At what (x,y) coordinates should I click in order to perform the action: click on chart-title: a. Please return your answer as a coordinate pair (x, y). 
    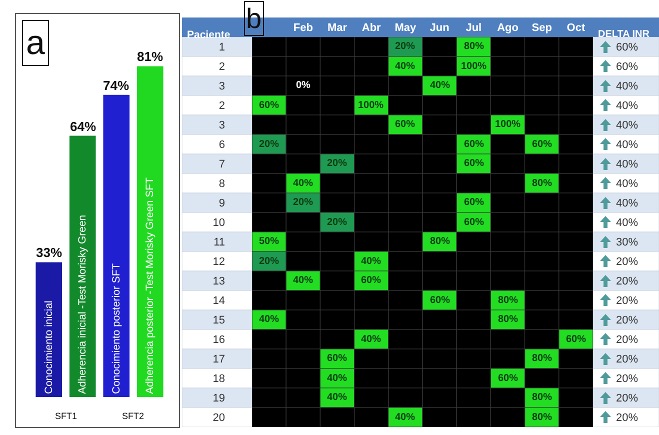
    Looking at the image, I should click on (35, 43).